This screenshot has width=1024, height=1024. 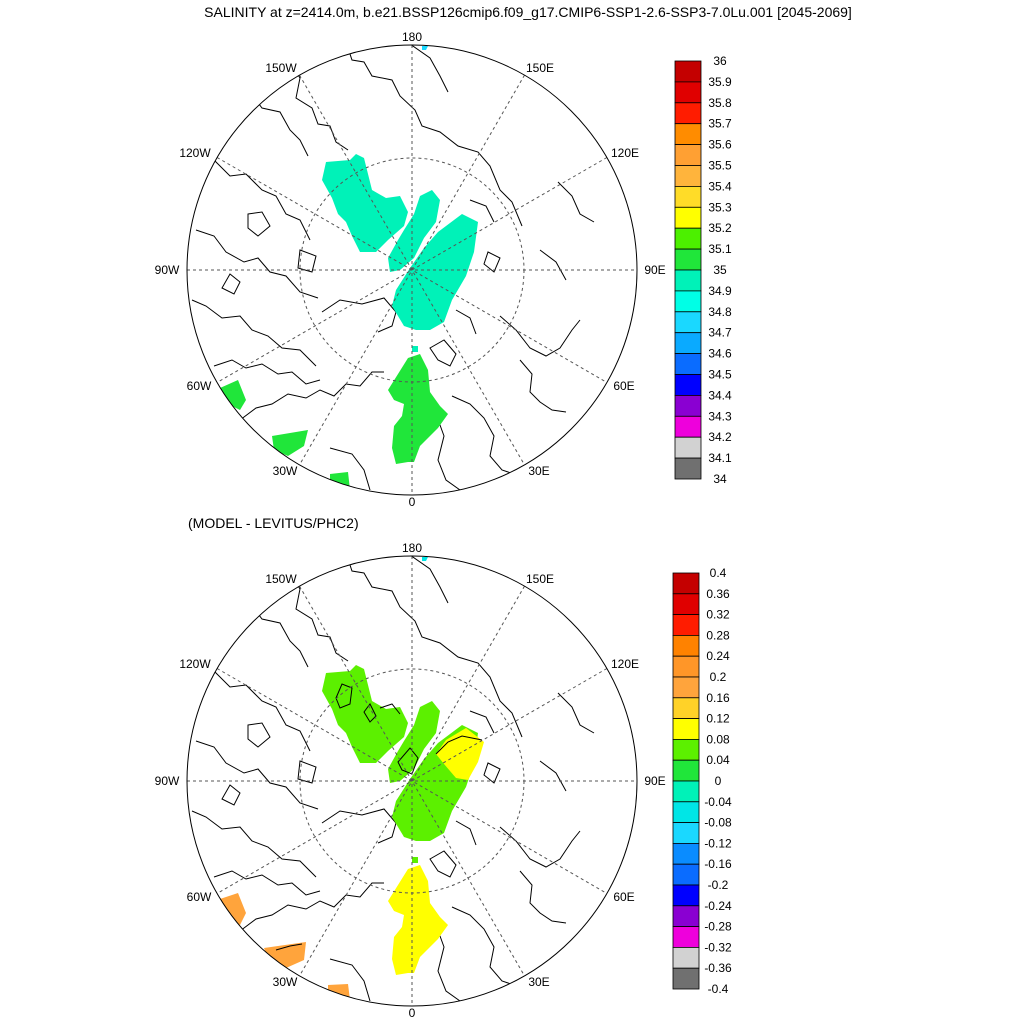 I want to click on colorbar-tick-label: 0.32, so click(x=718, y=615).